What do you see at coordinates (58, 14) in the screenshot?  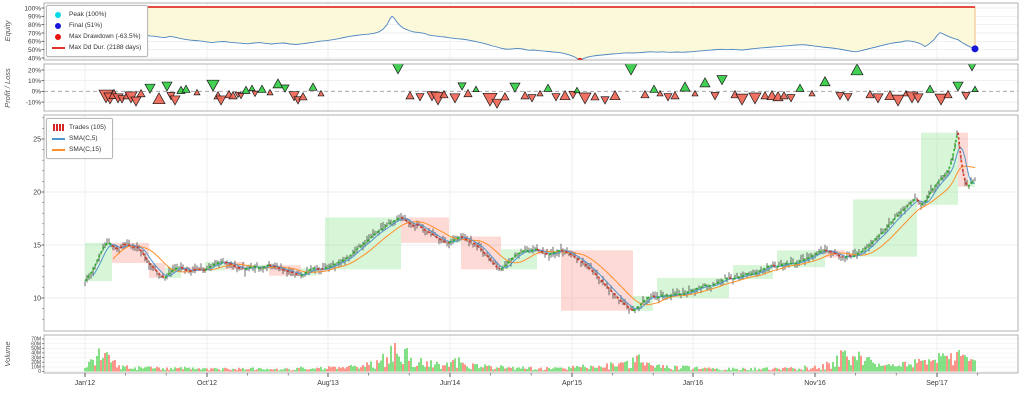 I see `peak-dot-icon` at bounding box center [58, 14].